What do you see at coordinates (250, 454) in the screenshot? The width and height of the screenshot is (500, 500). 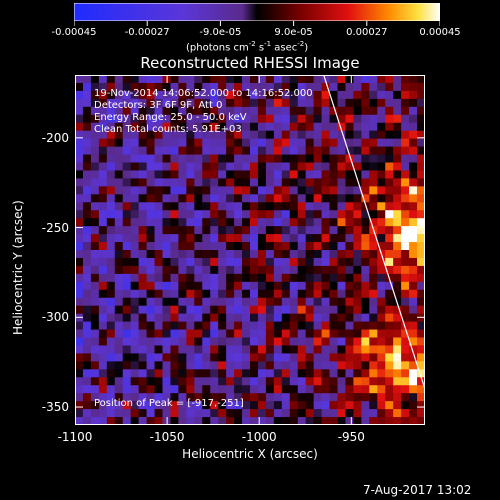 I see `x-axis-label: Heliocentric X (arcsec)` at bounding box center [250, 454].